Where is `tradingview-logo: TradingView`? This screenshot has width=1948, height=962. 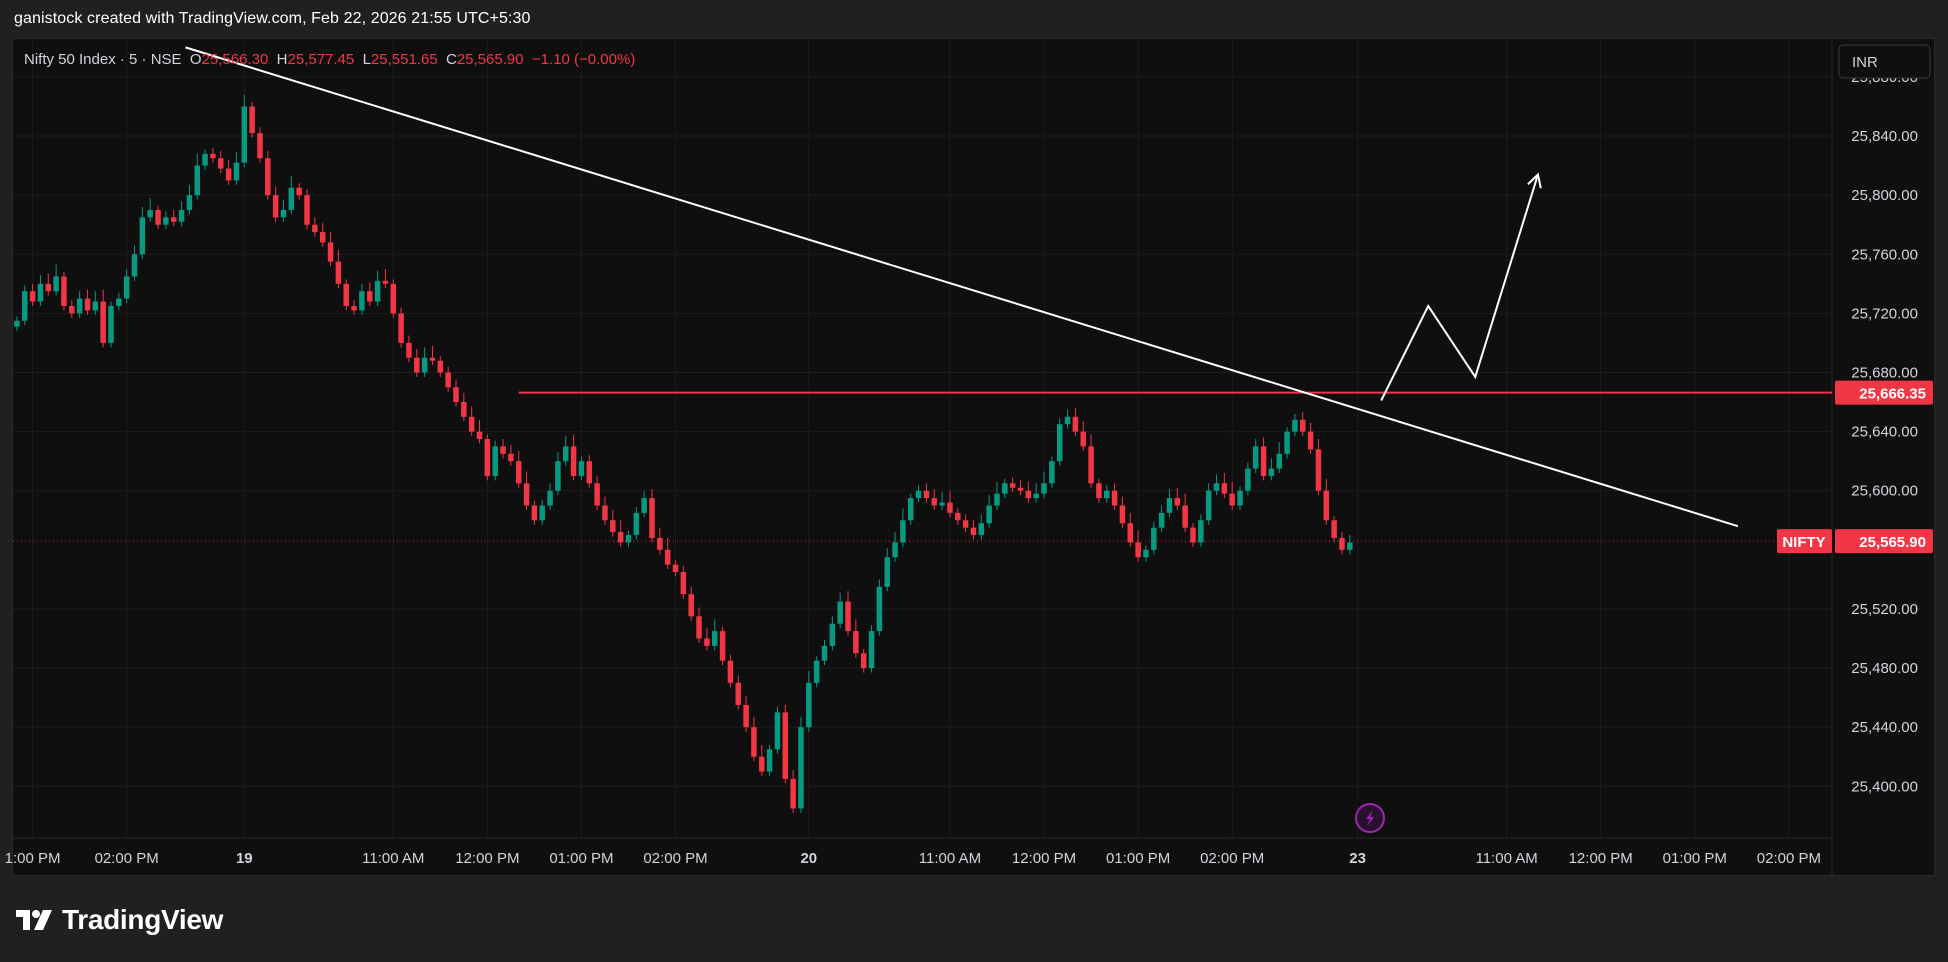
tradingview-logo: TradingView is located at coordinates (119, 920).